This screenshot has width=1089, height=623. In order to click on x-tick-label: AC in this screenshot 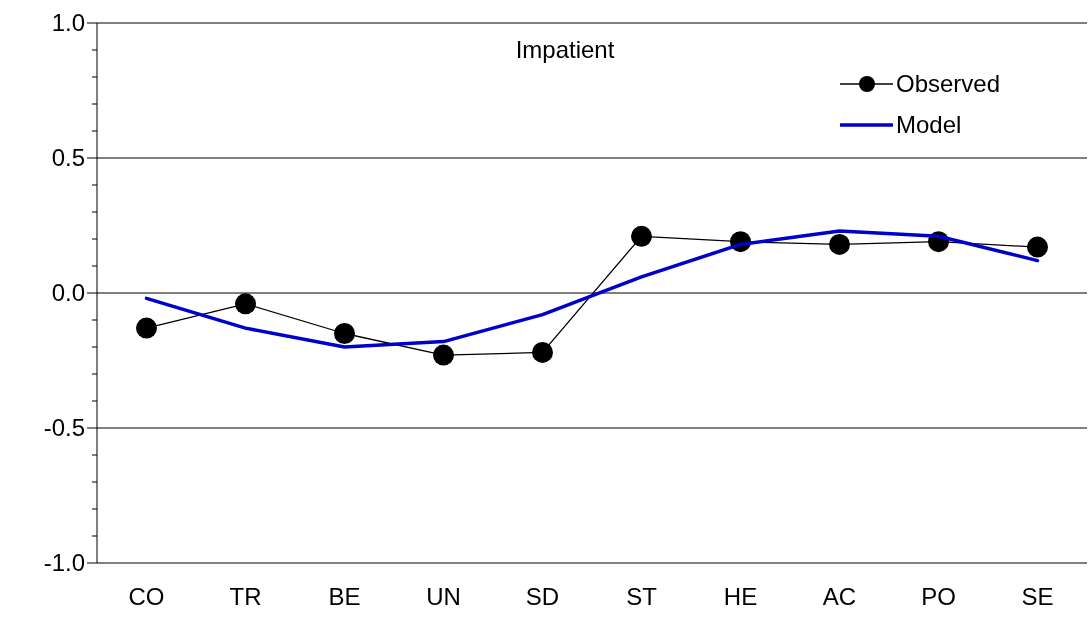, I will do `click(839, 596)`.